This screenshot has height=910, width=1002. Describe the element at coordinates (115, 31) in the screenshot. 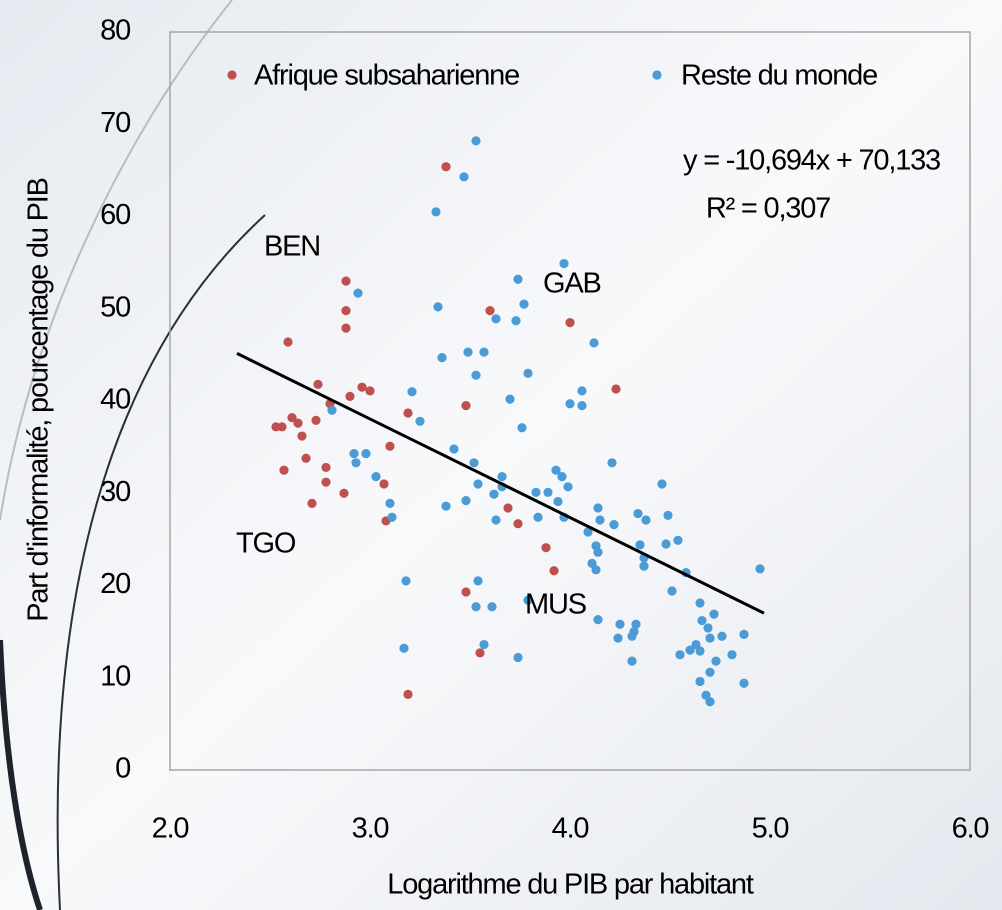

I see `y-tick-label: 80` at that location.